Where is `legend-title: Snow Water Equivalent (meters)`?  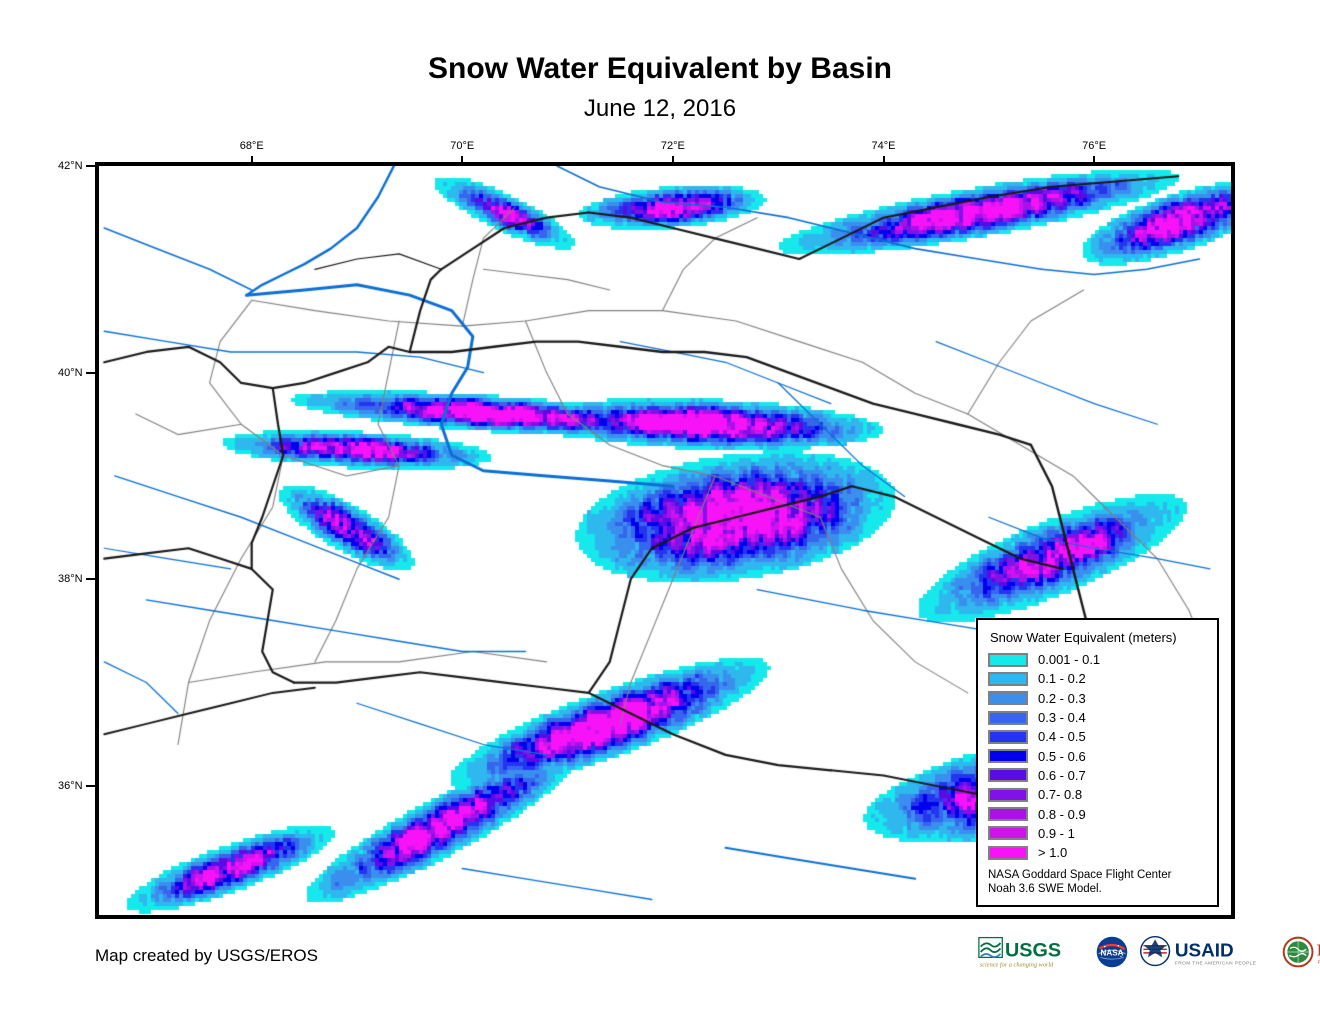
legend-title: Snow Water Equivalent (meters) is located at coordinates (1083, 637).